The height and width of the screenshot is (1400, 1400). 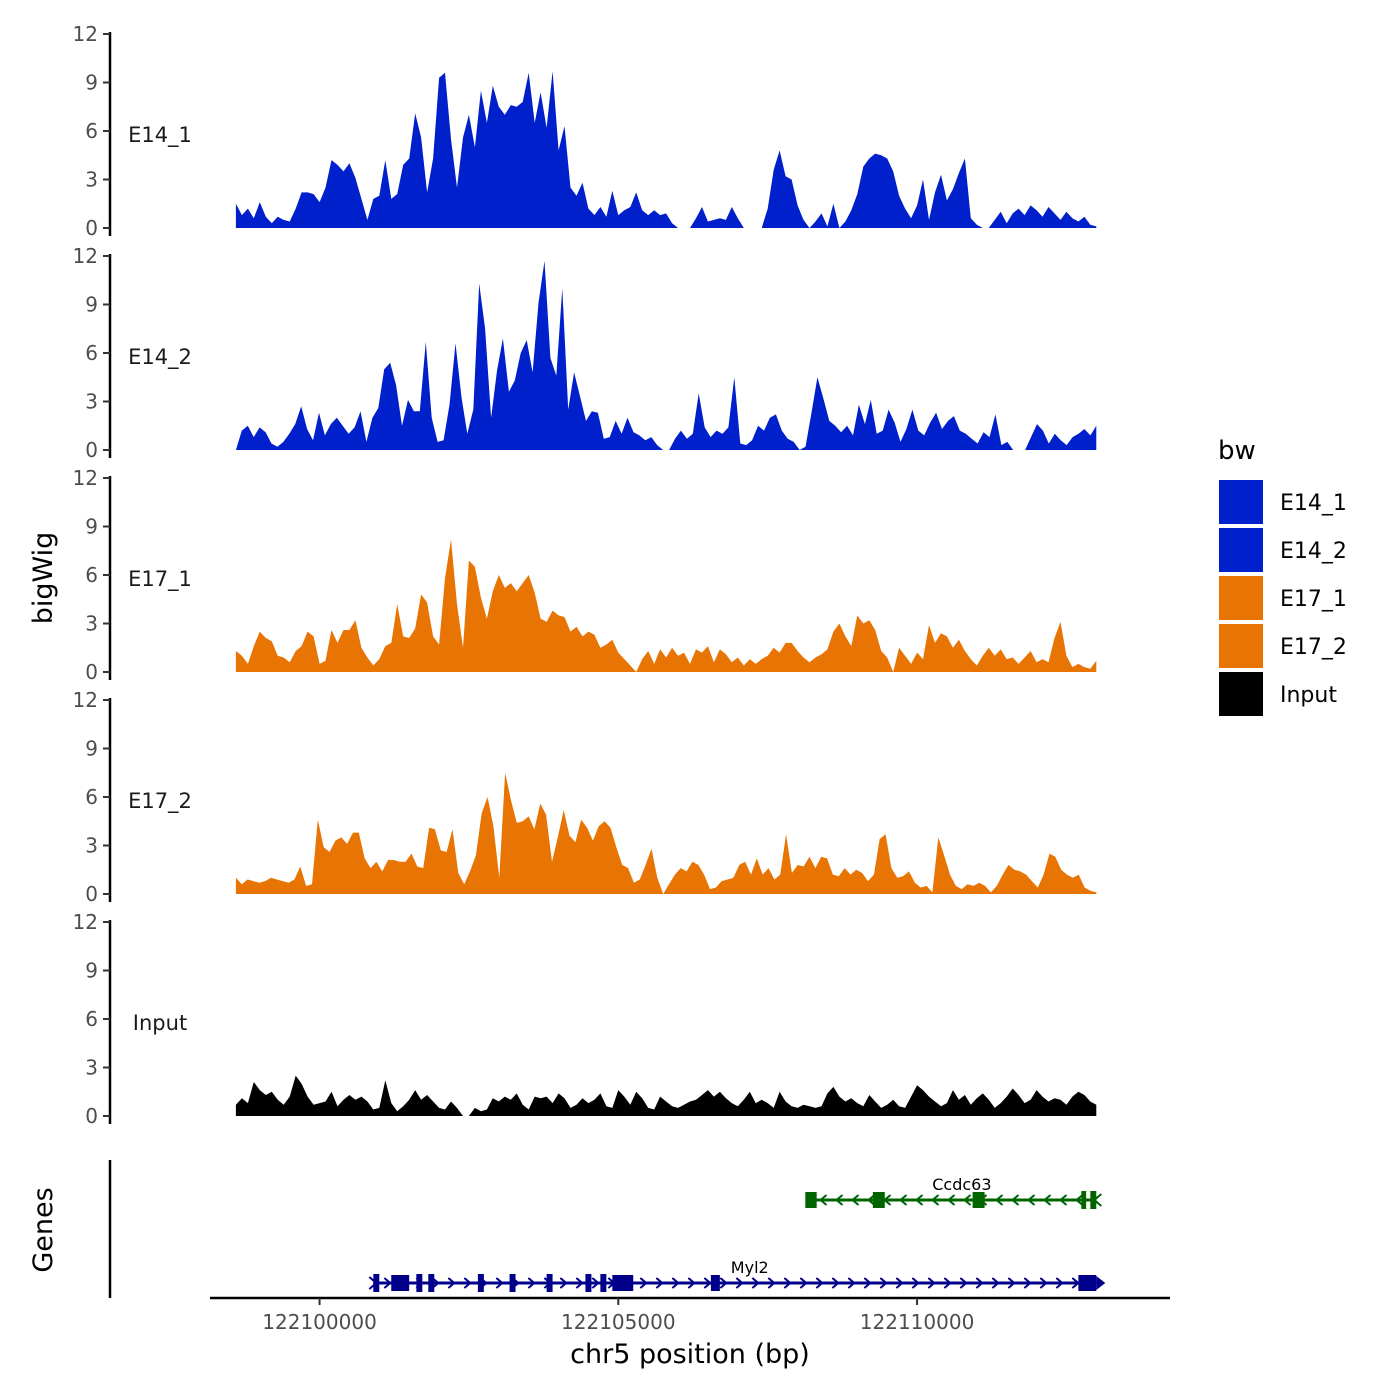 I want to click on legend-entry-e17-1: E17_1, so click(x=1283, y=598).